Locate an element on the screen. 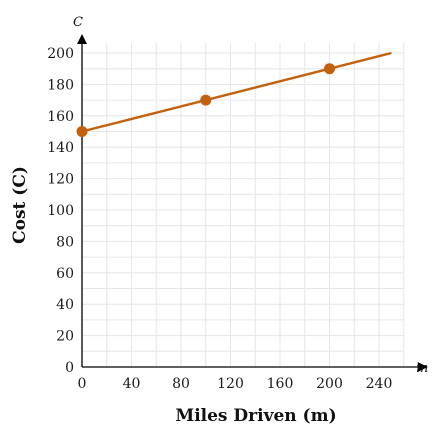 Image resolution: width=438 pixels, height=438 pixels. x-tick-label: 120 is located at coordinates (230, 384).